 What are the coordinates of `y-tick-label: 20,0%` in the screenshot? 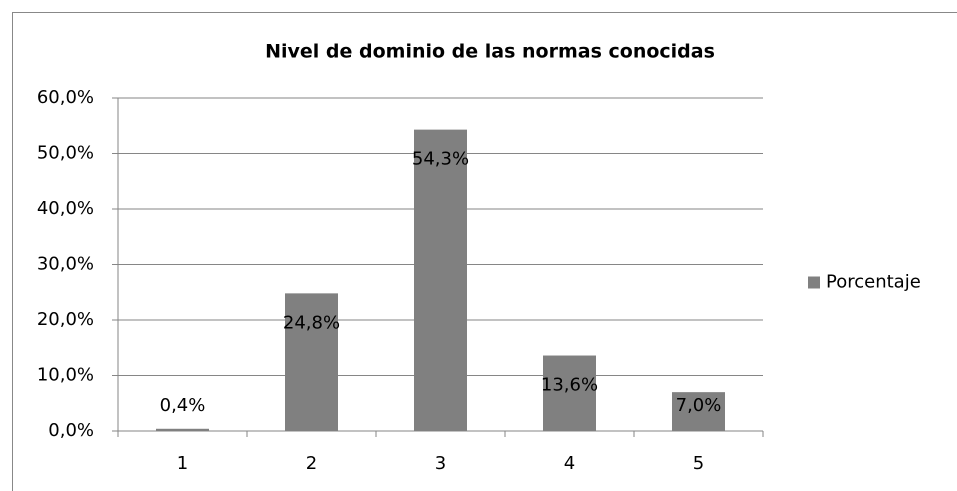 It's located at (65, 319).